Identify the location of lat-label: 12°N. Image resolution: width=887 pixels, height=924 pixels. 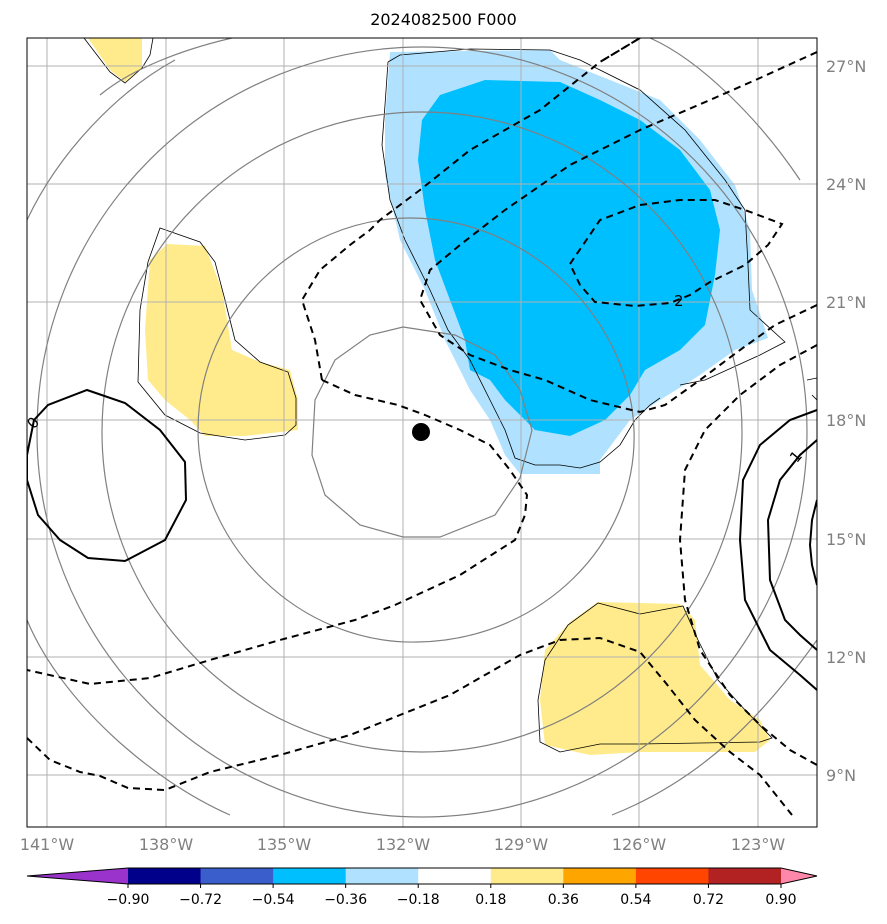
(846, 657).